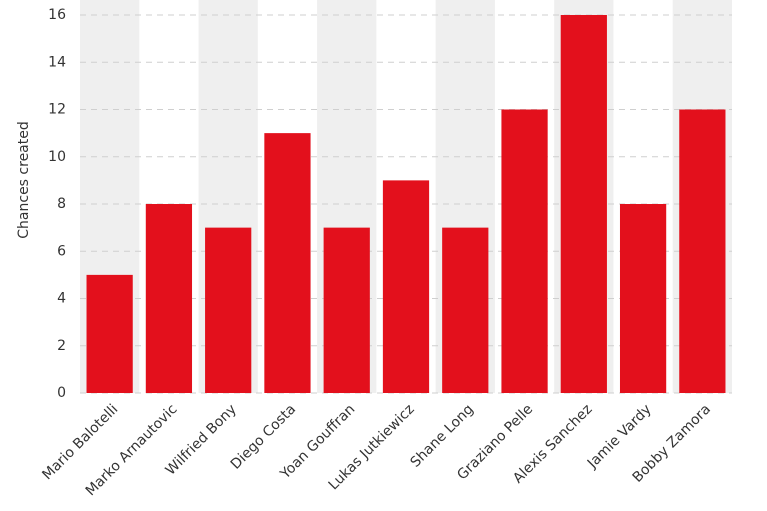 The width and height of the screenshot is (767, 511). Describe the element at coordinates (61, 251) in the screenshot. I see `y-tick-label: 6` at that location.